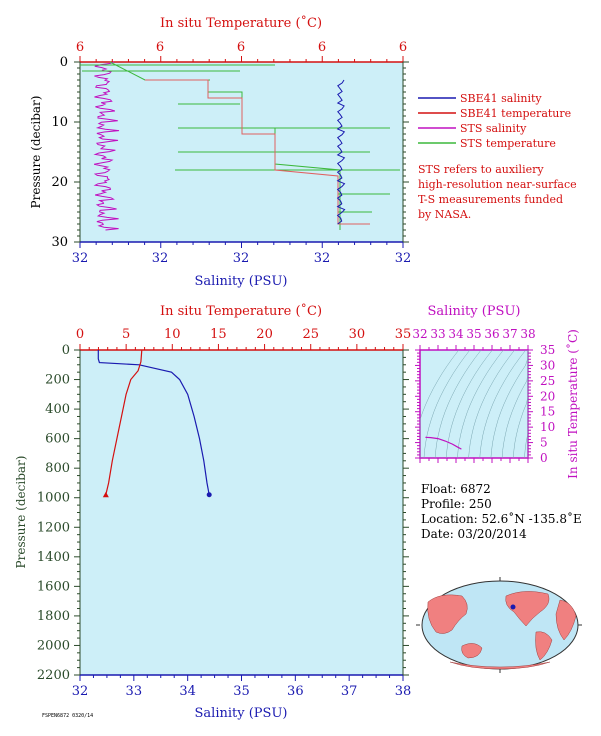 This screenshot has height=736, width=601. What do you see at coordinates (53, 586) in the screenshot?
I see `bottom-y-tick-label: 1600` at bounding box center [53, 586].